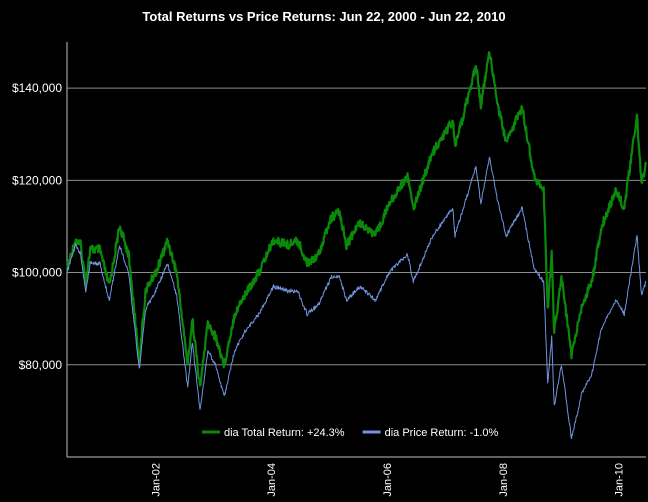  I want to click on y-tick-label: $120,000, so click(37, 180).